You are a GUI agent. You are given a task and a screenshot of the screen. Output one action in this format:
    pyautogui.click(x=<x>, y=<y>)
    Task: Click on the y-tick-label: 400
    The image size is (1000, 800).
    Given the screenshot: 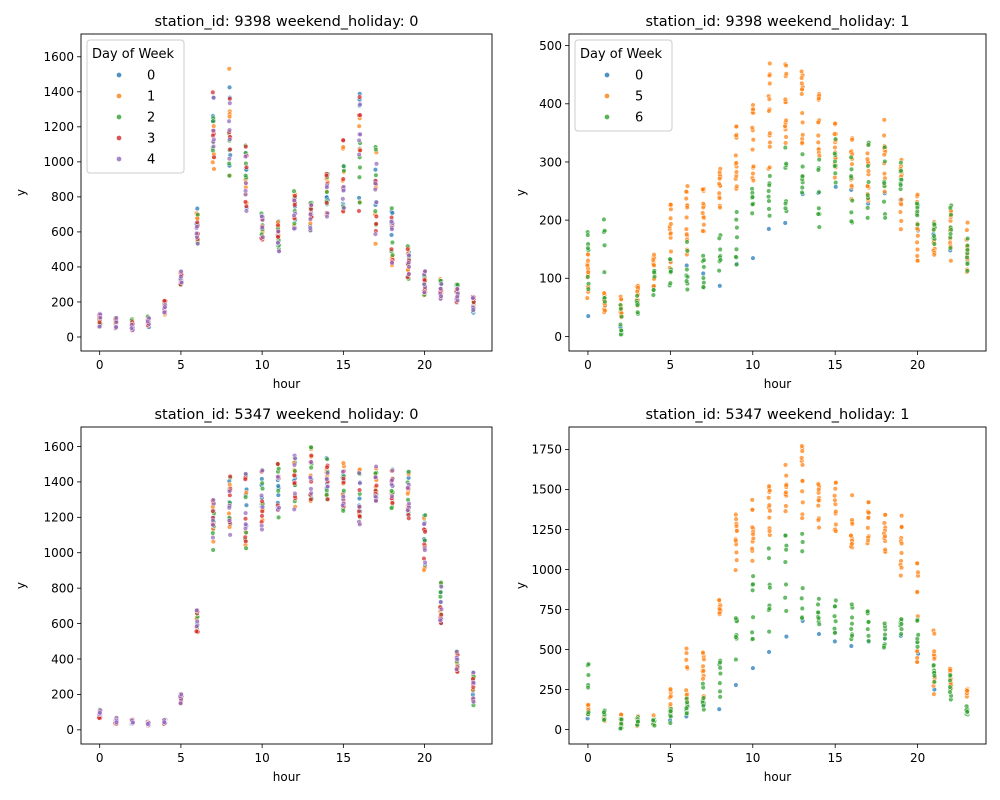 What is the action you would take?
    pyautogui.click(x=62, y=267)
    